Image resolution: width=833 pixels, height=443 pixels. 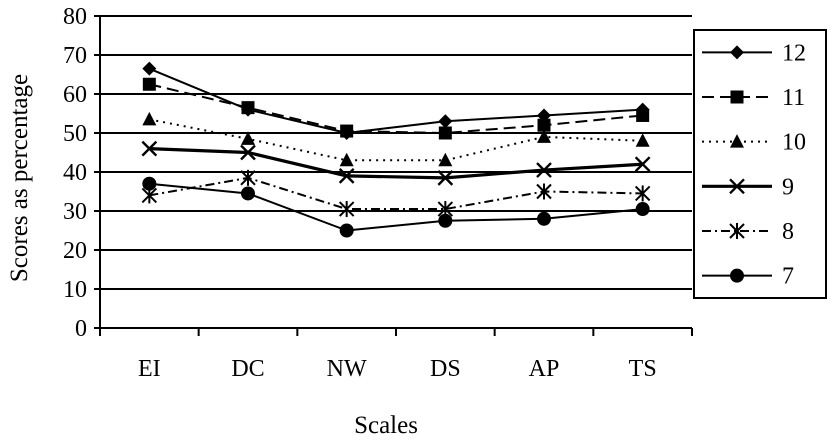 I want to click on y-tick-label: 70, so click(x=75, y=56).